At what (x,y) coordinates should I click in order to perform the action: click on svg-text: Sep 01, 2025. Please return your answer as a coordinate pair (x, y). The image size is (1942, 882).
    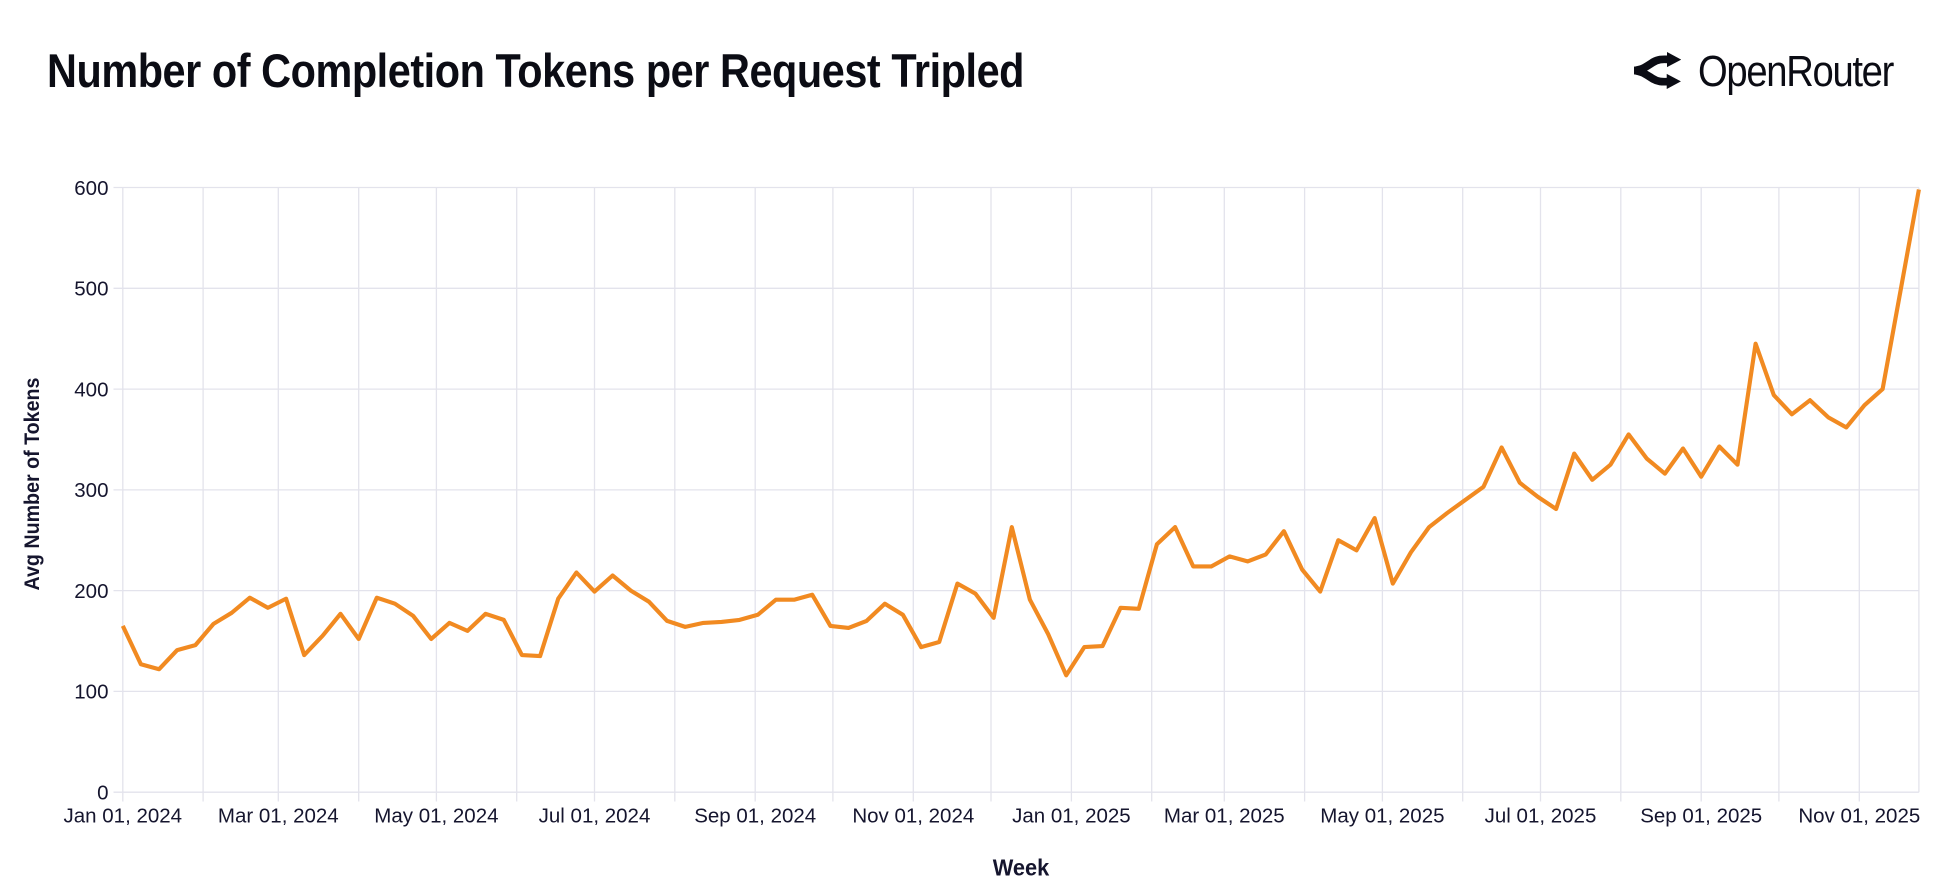
    Looking at the image, I should click on (1701, 815).